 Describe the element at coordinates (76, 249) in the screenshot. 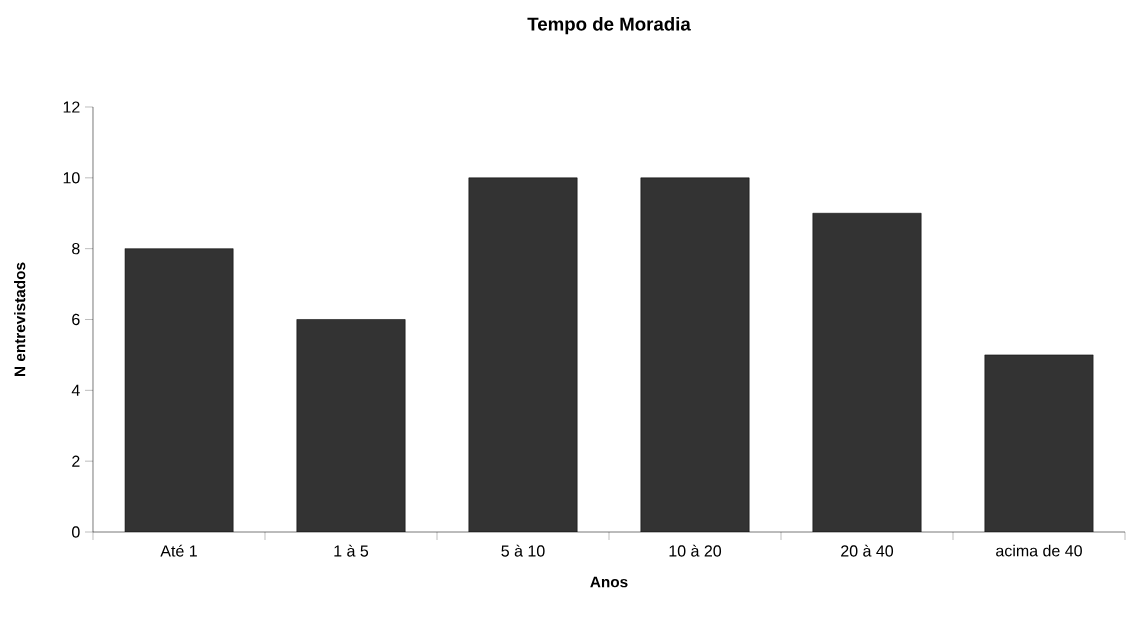

I see `y-tick-label: 8` at that location.